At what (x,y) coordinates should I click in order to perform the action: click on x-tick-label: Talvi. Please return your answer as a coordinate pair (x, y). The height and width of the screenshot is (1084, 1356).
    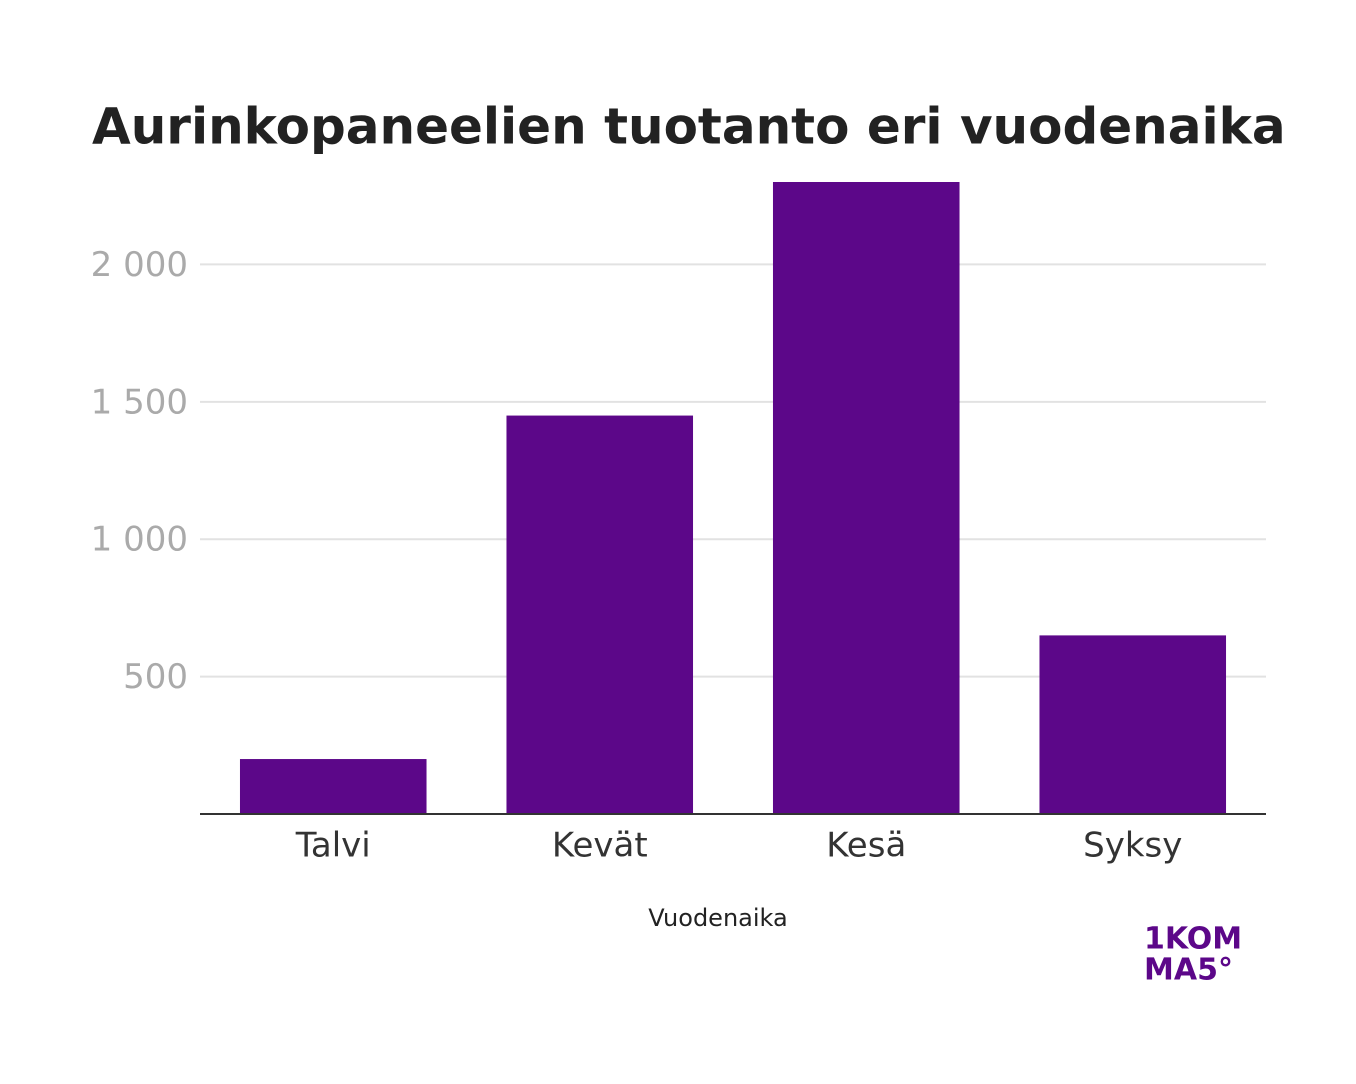
    Looking at the image, I should click on (333, 846).